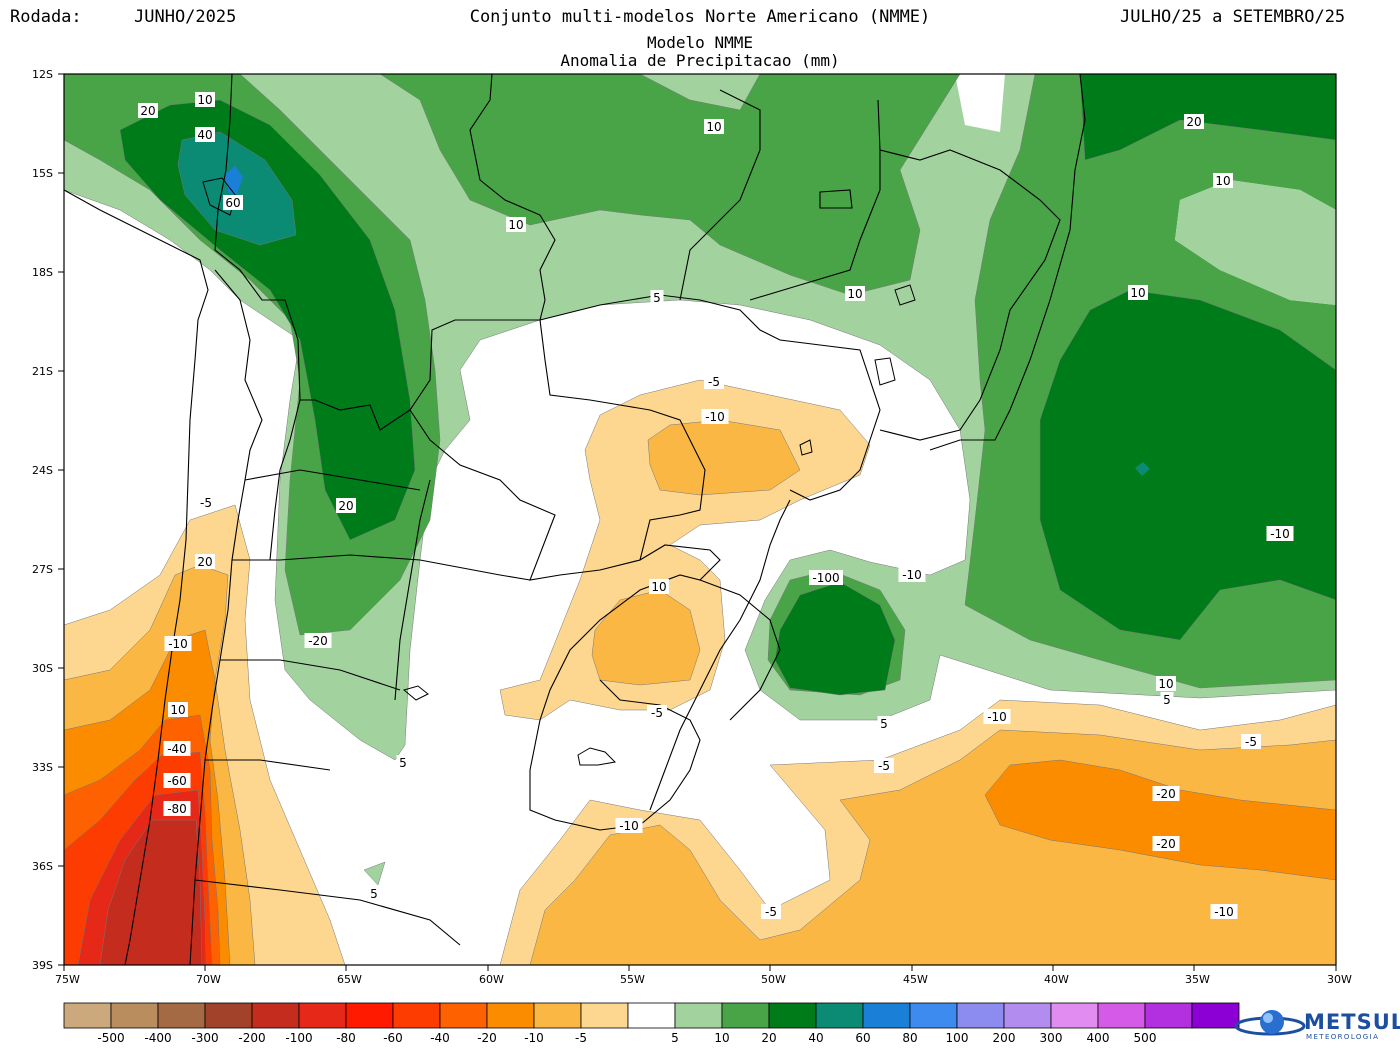 The image size is (1400, 1052). What do you see at coordinates (1233, 17) in the screenshot?
I see `forecast-period: JULHO/25 a SETEMBRO/25` at bounding box center [1233, 17].